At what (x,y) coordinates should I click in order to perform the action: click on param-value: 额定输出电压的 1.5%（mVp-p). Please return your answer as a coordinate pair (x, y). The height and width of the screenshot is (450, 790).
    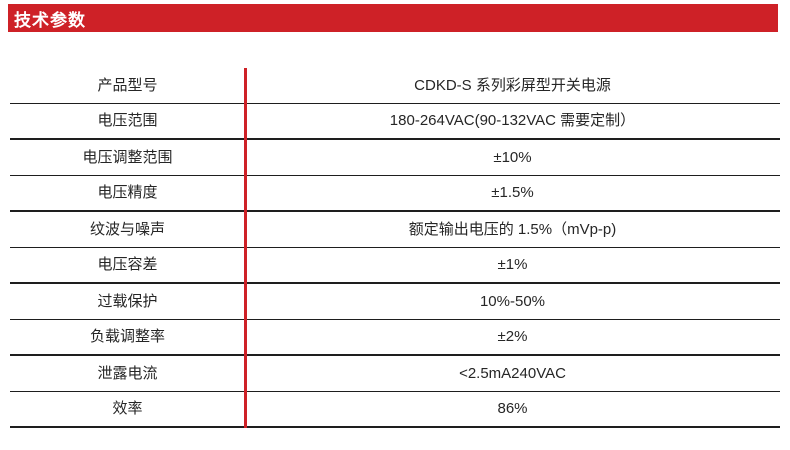
    Looking at the image, I should click on (512, 229).